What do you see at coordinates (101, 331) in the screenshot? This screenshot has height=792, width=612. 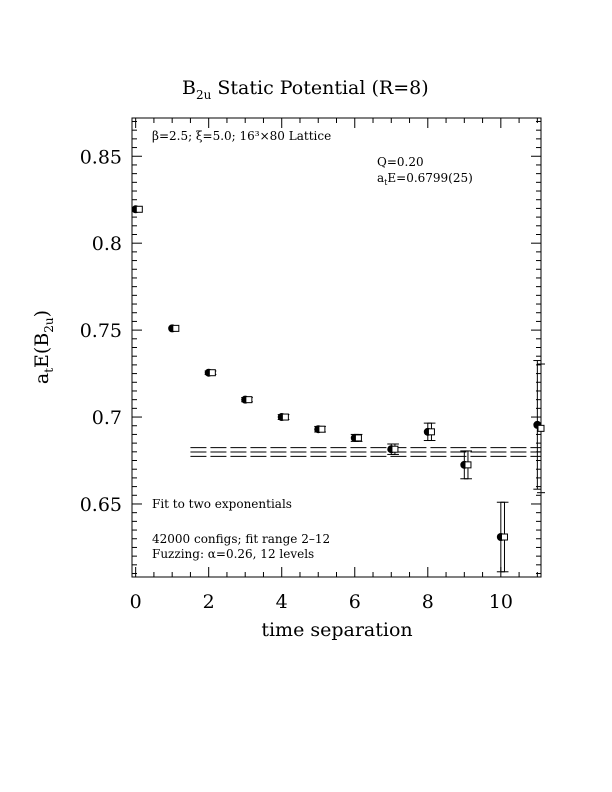 I see `y-tick-label: 0.75` at bounding box center [101, 331].